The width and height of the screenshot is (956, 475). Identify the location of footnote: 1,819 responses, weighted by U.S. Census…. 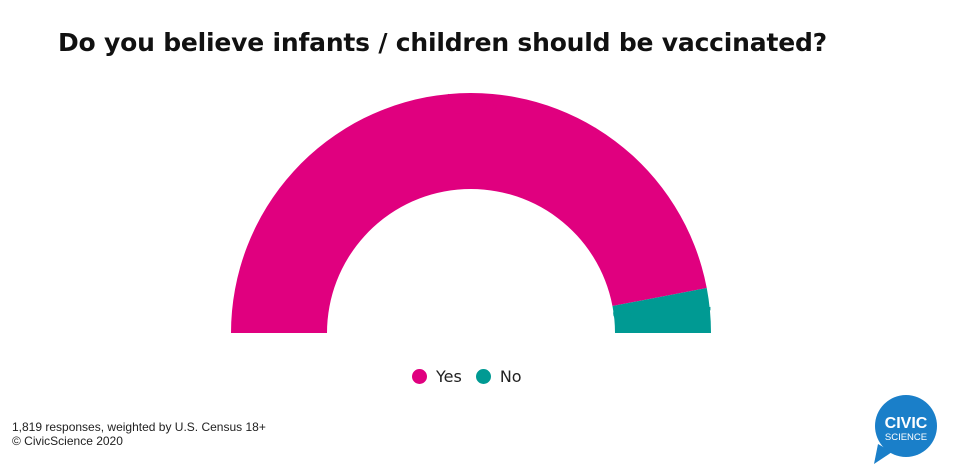
(139, 434).